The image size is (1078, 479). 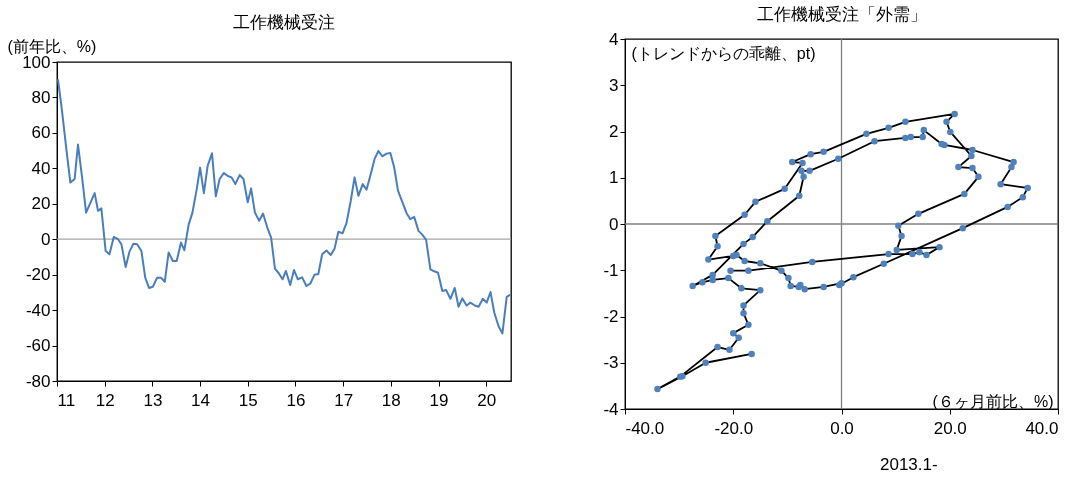 I want to click on y-tick-label: 4, so click(x=614, y=39).